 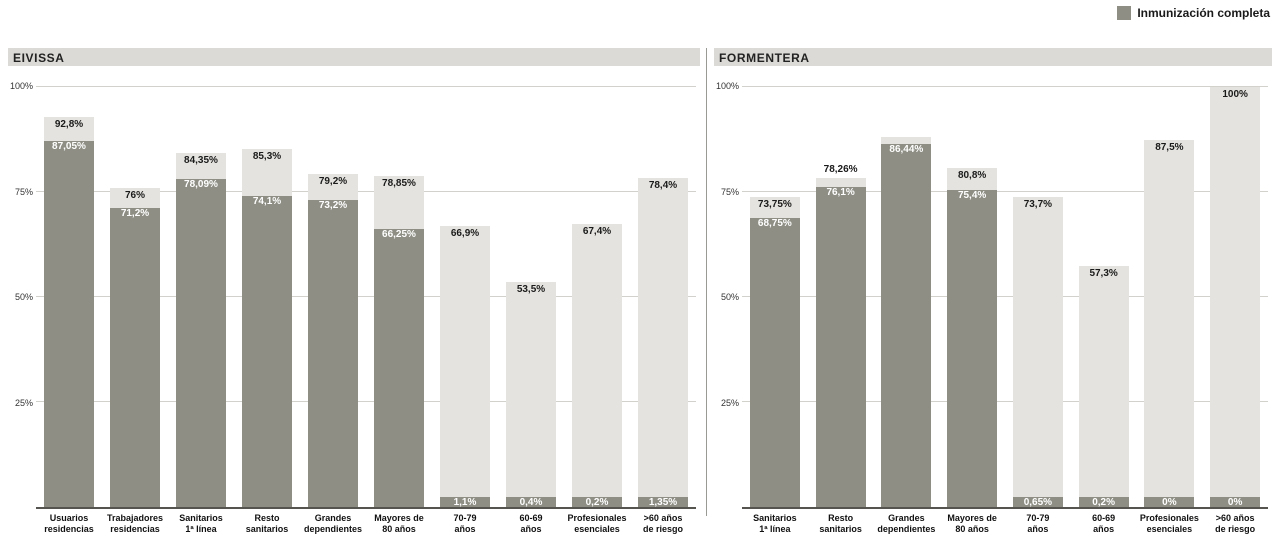 What do you see at coordinates (134, 195) in the screenshot?
I see `total-bar-value: 76%` at bounding box center [134, 195].